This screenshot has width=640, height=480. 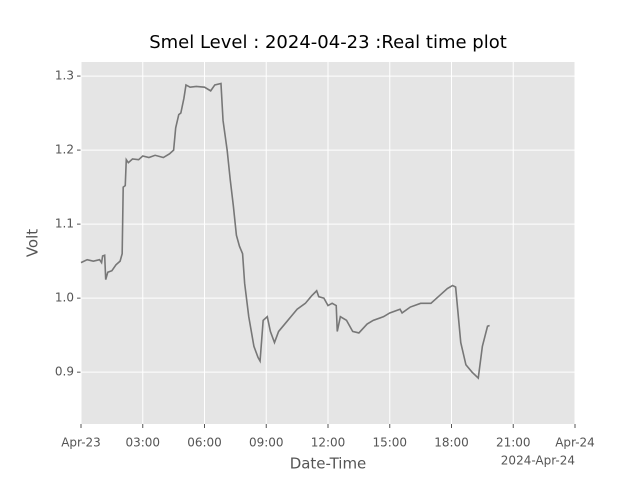 I want to click on x-tick-label: 12:00, so click(x=328, y=443).